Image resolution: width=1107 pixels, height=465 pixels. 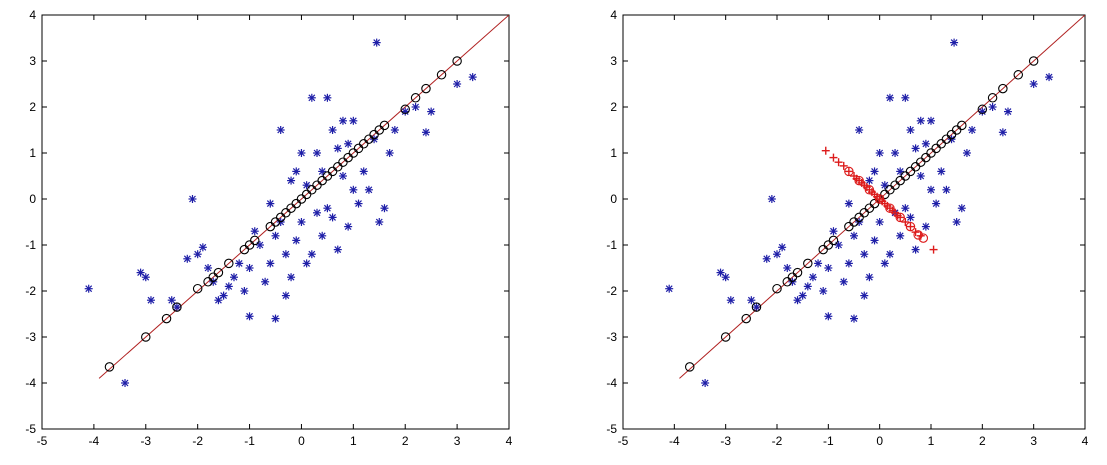 I want to click on x-tick-label: -1, so click(x=249, y=441).